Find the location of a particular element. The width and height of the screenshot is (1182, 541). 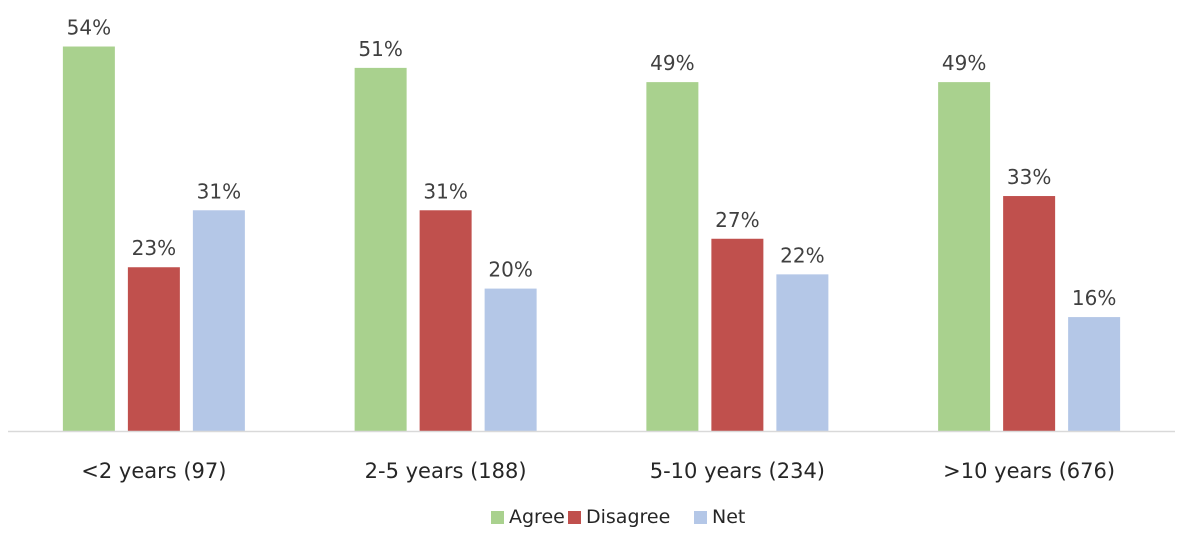

data-label-disagree-0: 23% is located at coordinates (154, 248).